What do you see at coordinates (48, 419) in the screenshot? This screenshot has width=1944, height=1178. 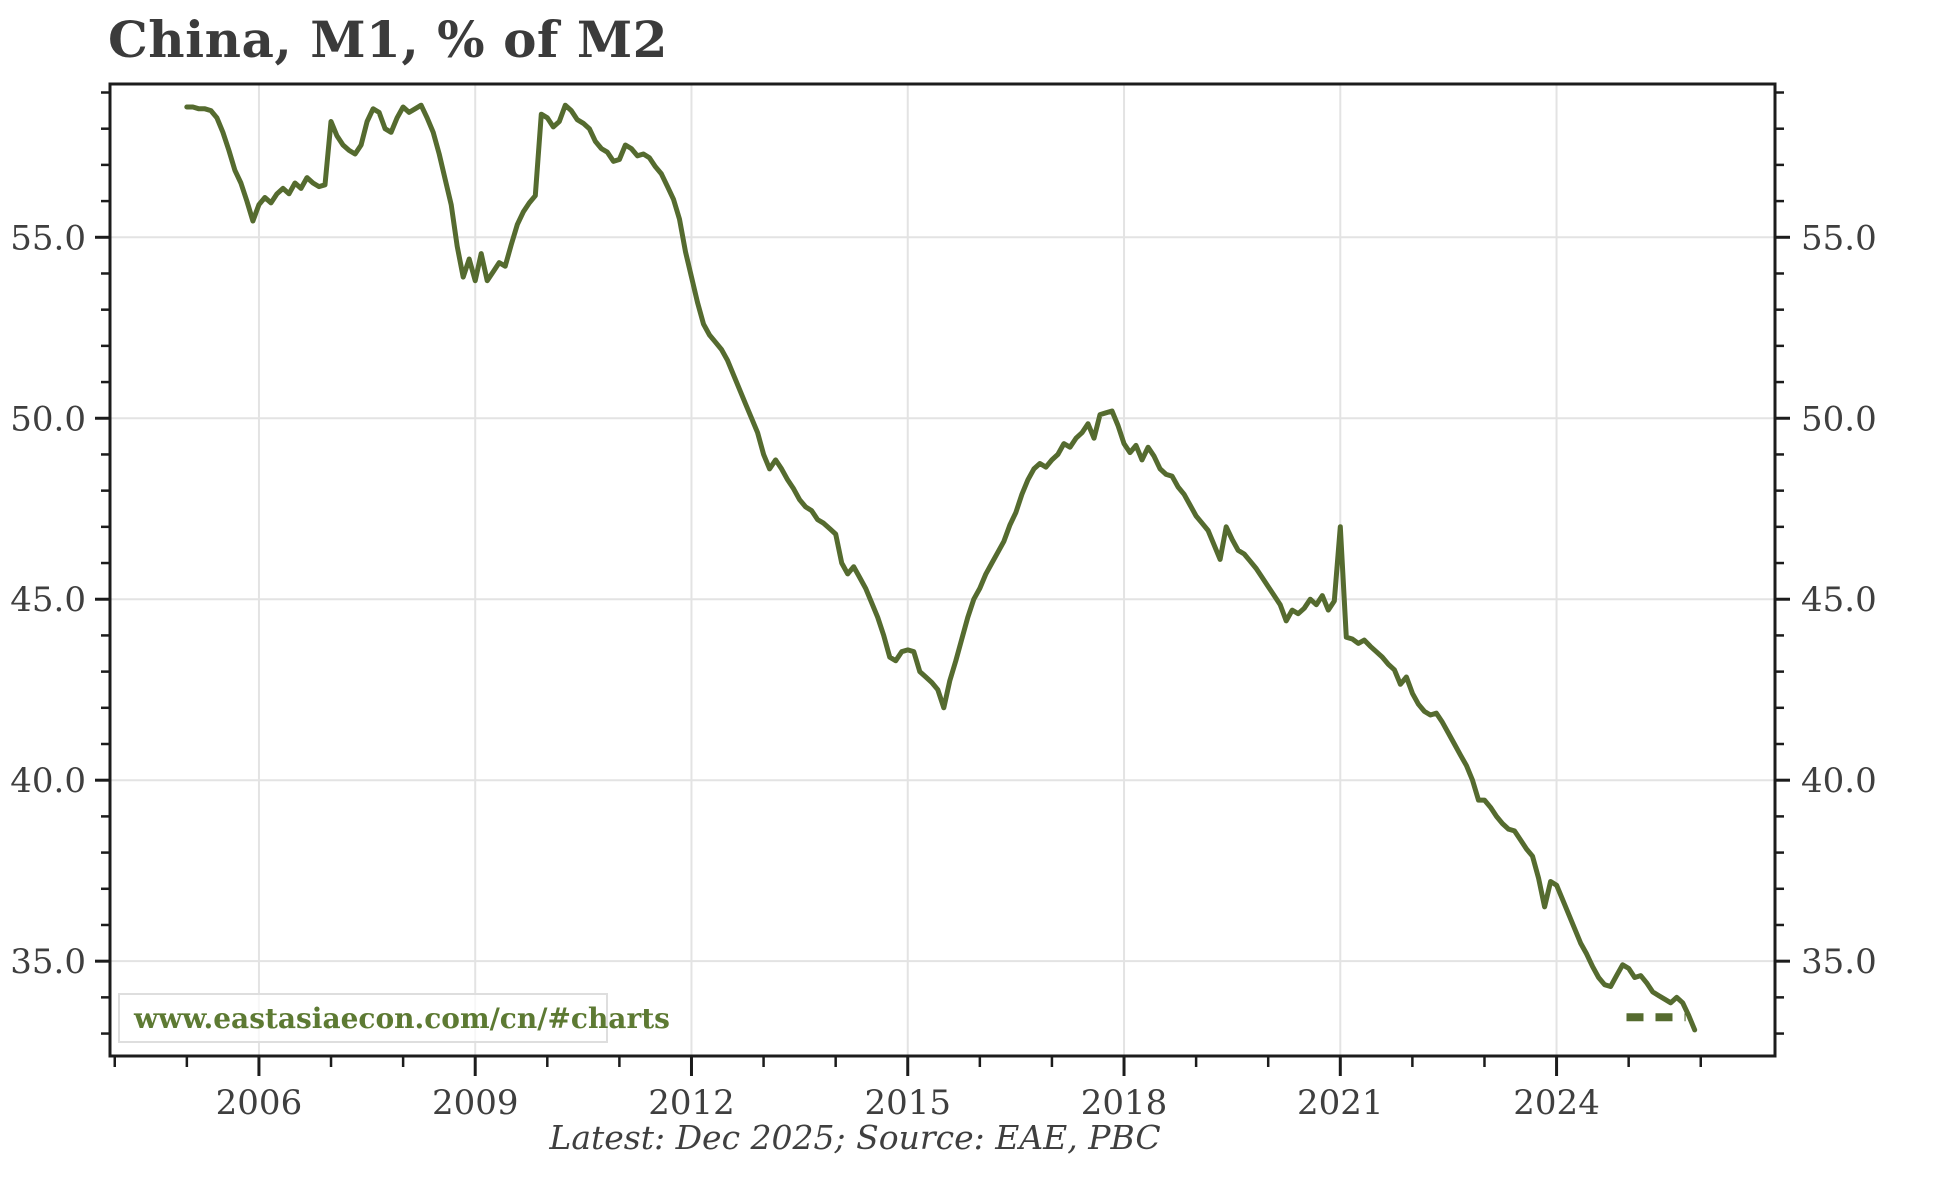 I see `y-tick-label-left: 50.0` at bounding box center [48, 419].